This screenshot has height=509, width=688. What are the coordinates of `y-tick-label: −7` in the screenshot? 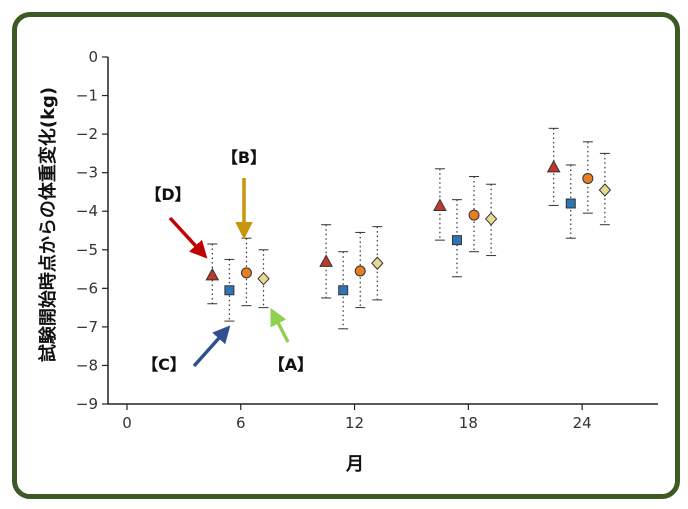 It's located at (87, 327).